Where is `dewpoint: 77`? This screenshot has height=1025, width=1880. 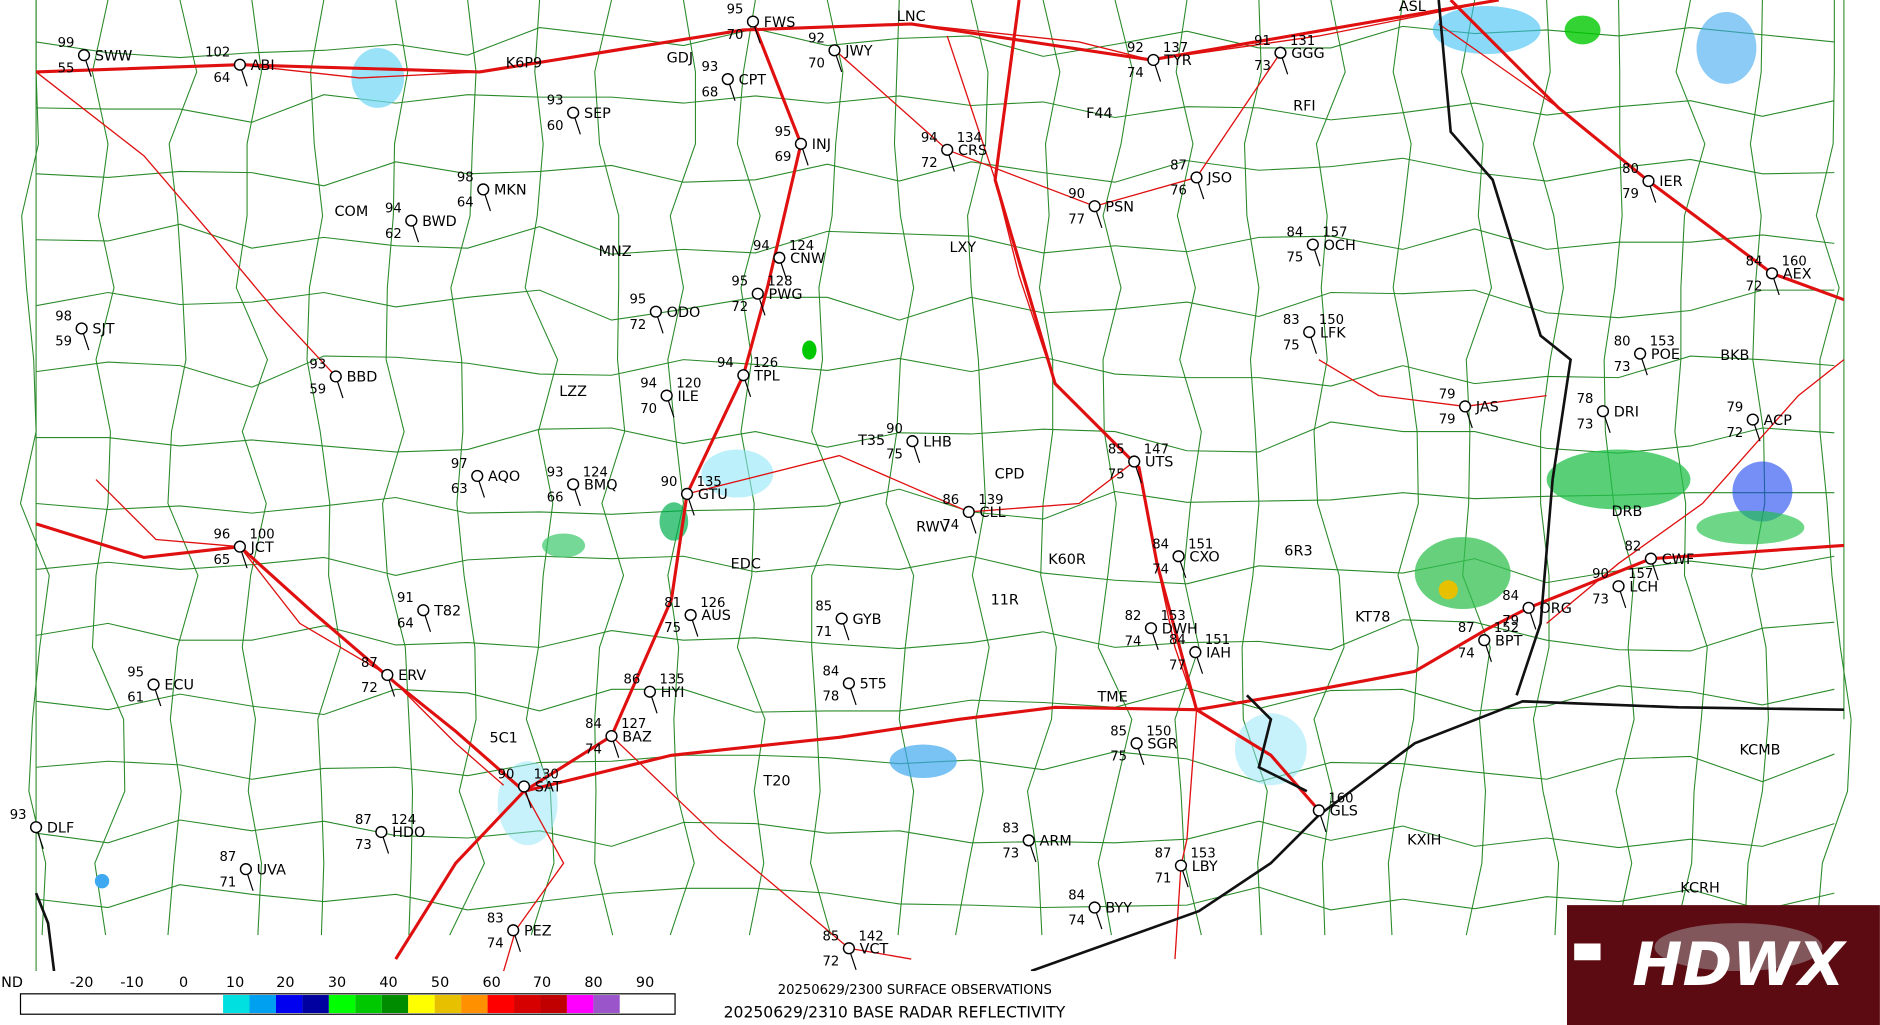 dewpoint: 77 is located at coordinates (1076, 219).